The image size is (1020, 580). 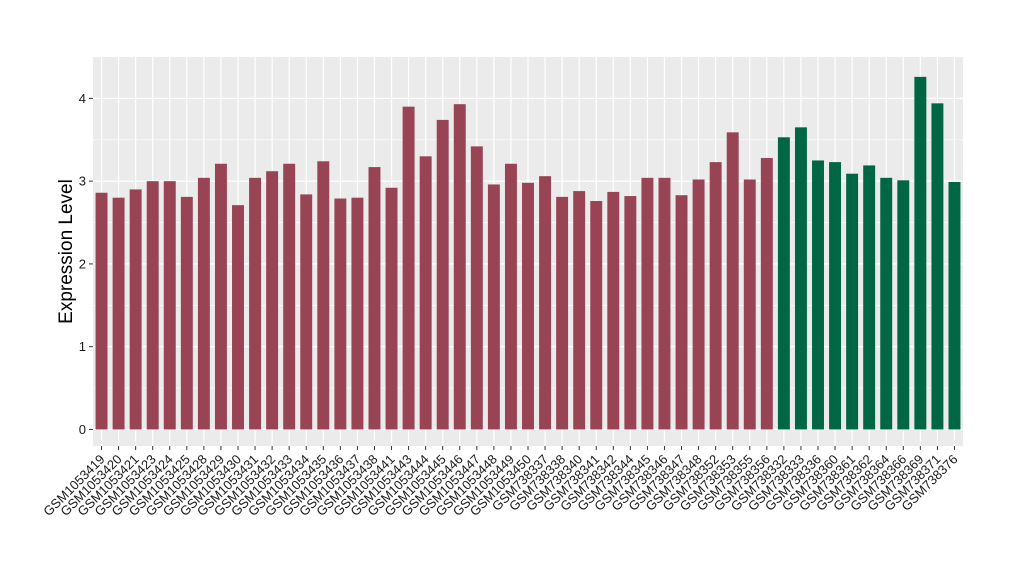 What do you see at coordinates (374, 298) in the screenshot?
I see `bar-GSM1053438` at bounding box center [374, 298].